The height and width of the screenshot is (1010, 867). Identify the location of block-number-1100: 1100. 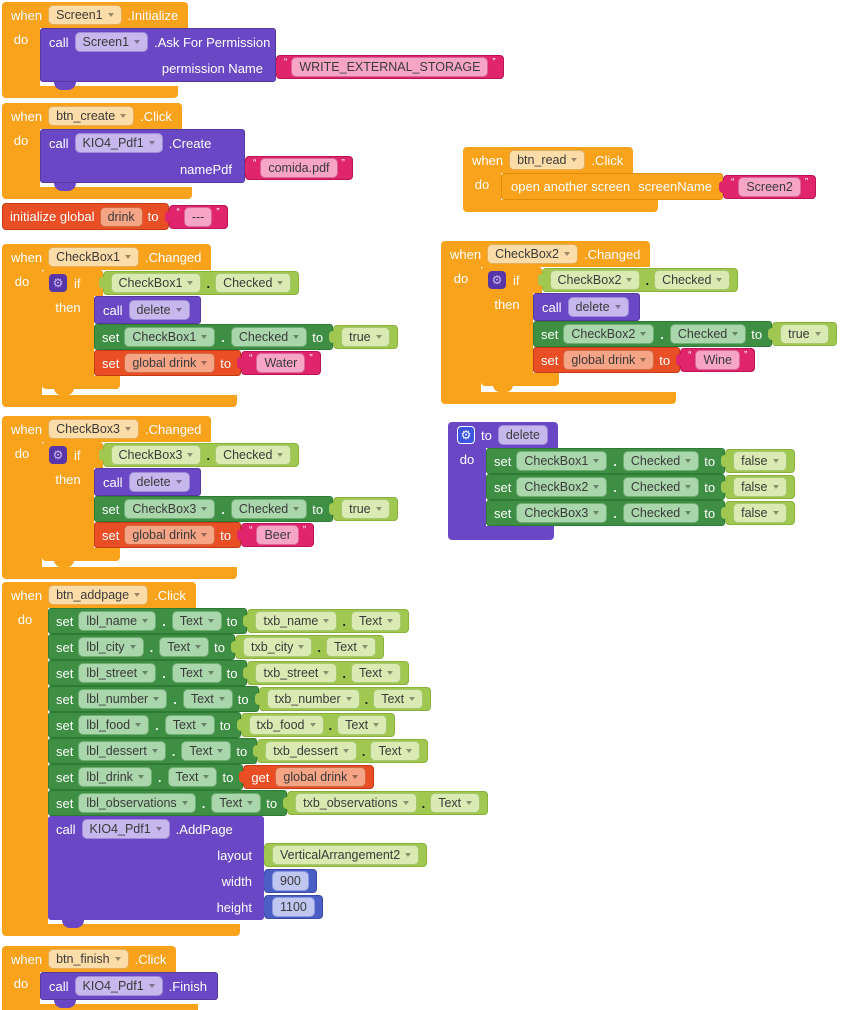
(293, 907).